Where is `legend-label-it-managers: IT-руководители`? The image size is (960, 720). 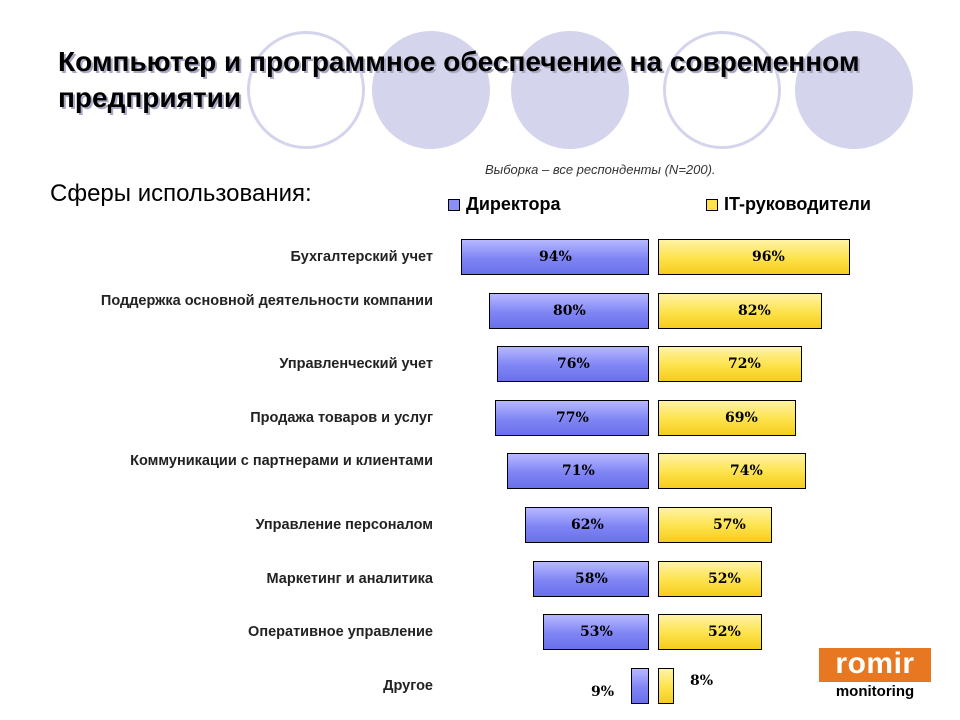 legend-label-it-managers: IT-руководители is located at coordinates (797, 204).